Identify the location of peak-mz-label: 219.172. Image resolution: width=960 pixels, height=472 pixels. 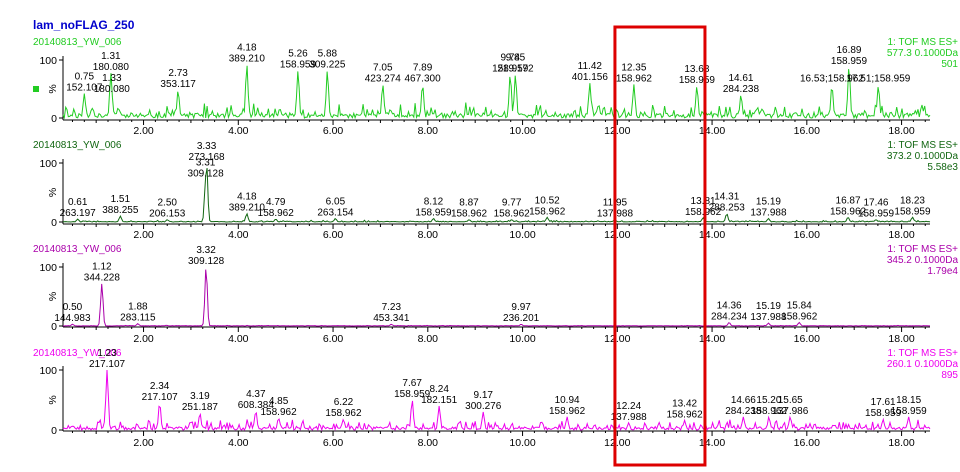
(515, 69).